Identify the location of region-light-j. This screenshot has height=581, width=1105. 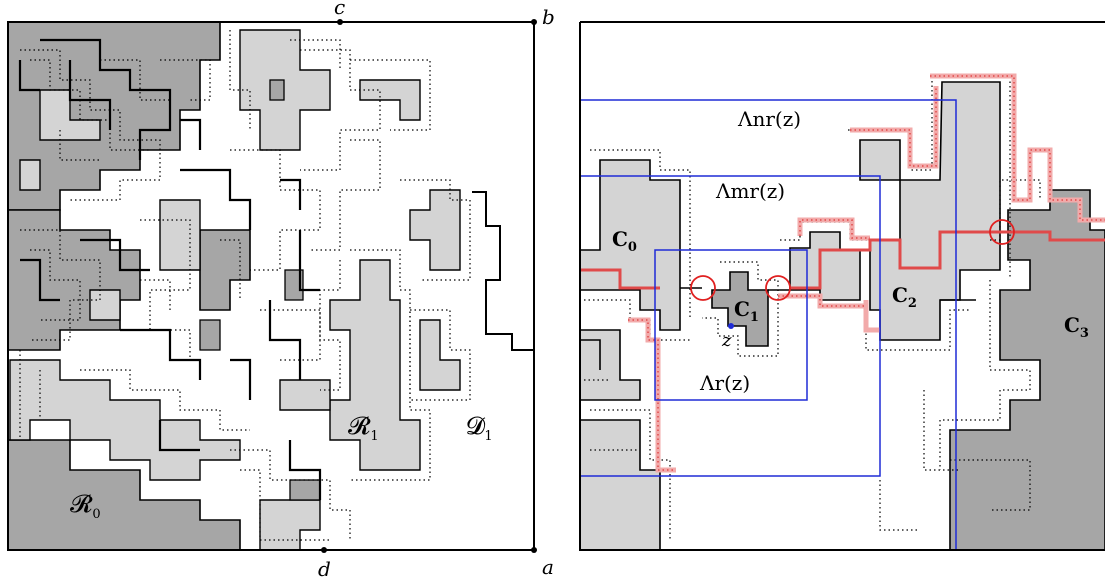
(305, 395).